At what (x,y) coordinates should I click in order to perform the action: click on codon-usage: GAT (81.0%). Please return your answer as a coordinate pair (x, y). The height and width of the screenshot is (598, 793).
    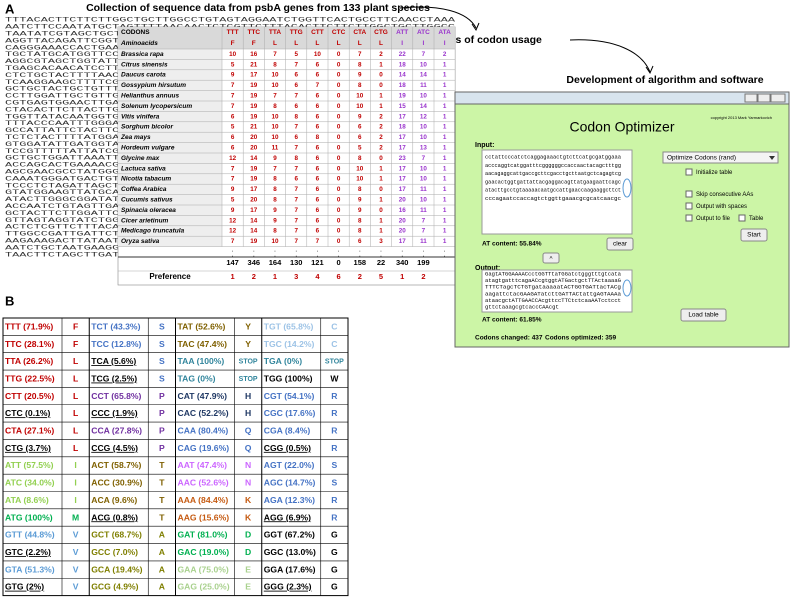
    Looking at the image, I should click on (203, 535).